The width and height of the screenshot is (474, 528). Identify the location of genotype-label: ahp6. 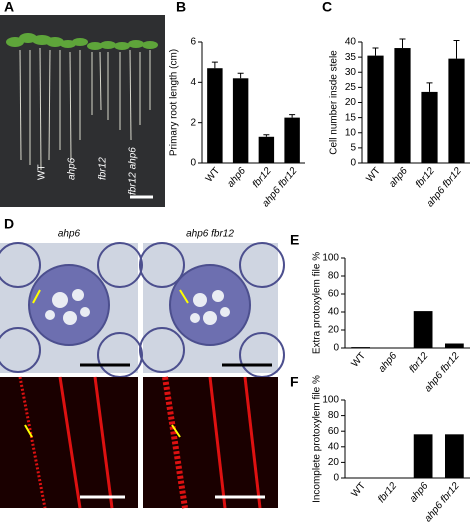
(72, 168).